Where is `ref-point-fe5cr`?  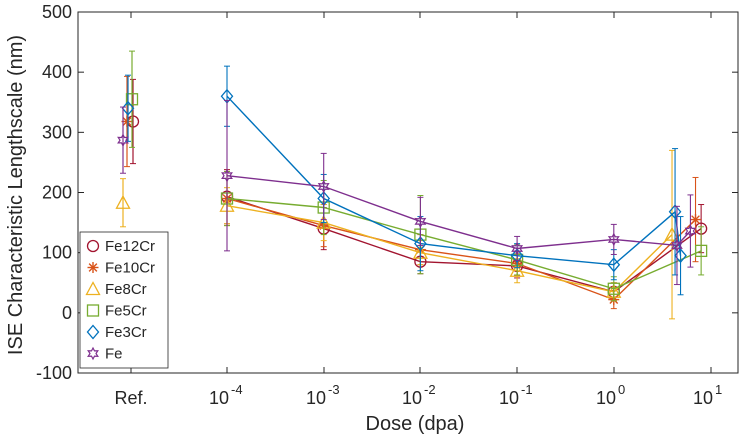
ref-point-fe5cr is located at coordinates (132, 99).